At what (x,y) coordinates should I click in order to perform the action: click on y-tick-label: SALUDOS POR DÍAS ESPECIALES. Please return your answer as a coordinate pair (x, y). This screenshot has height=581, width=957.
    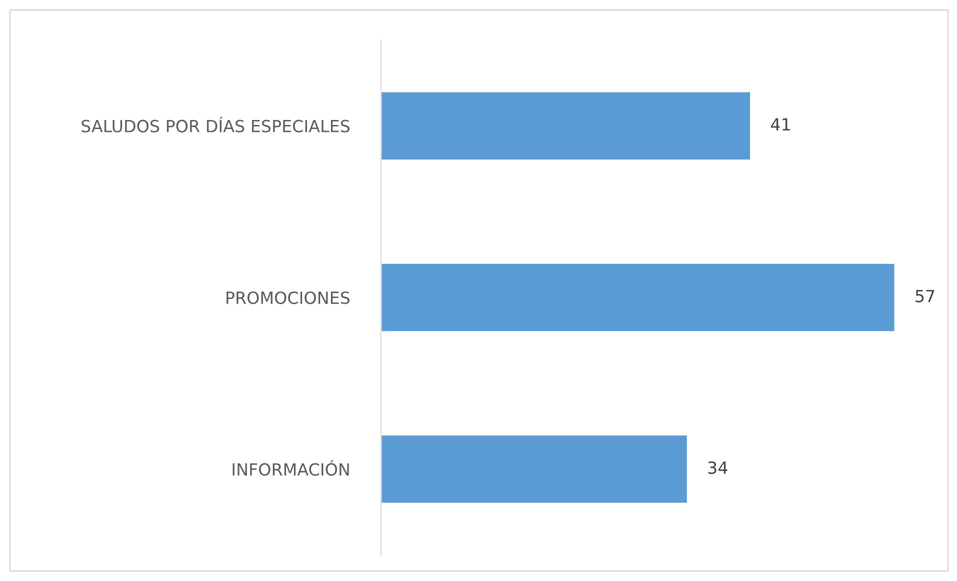
    Looking at the image, I should click on (216, 124).